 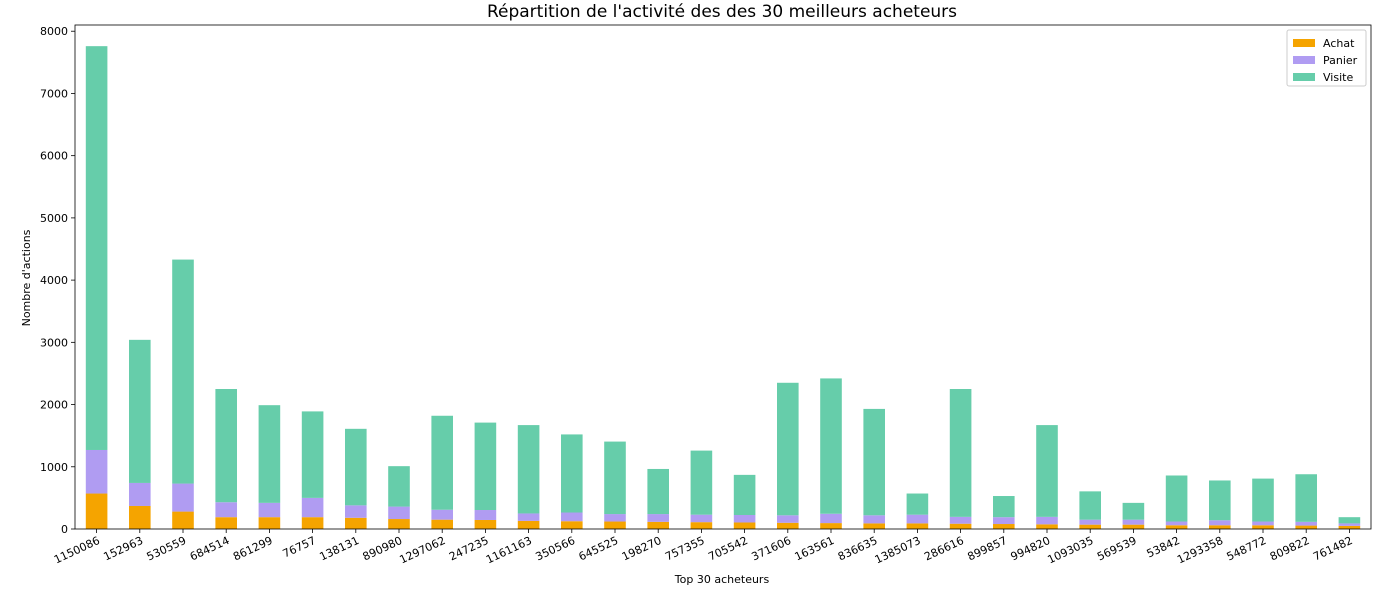 I want to click on x-tick-label: 138131, so click(x=340, y=549).